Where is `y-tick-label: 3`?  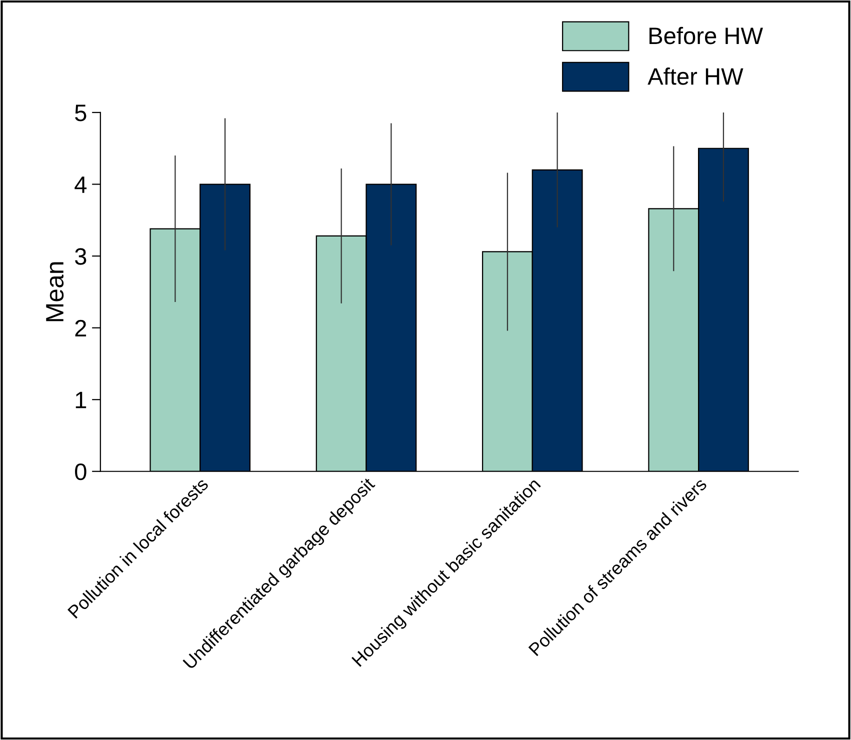 y-tick-label: 3 is located at coordinates (80, 256).